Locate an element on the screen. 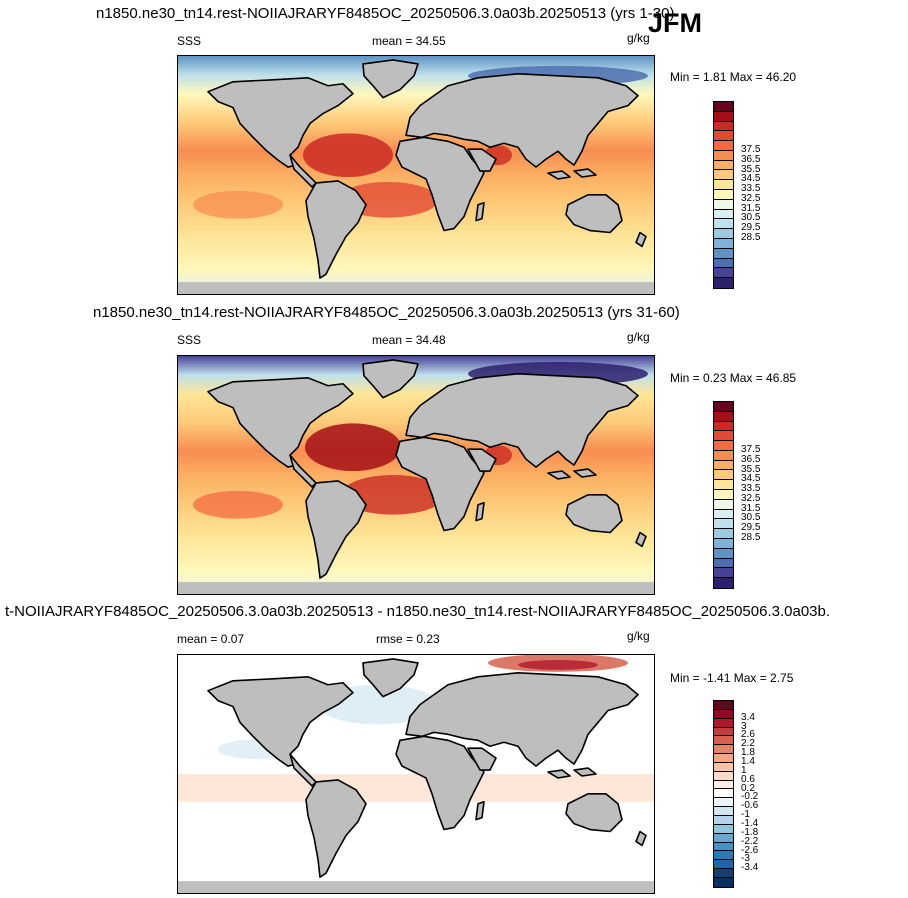  colorbar-tick-label: 2.6 is located at coordinates (748, 735).